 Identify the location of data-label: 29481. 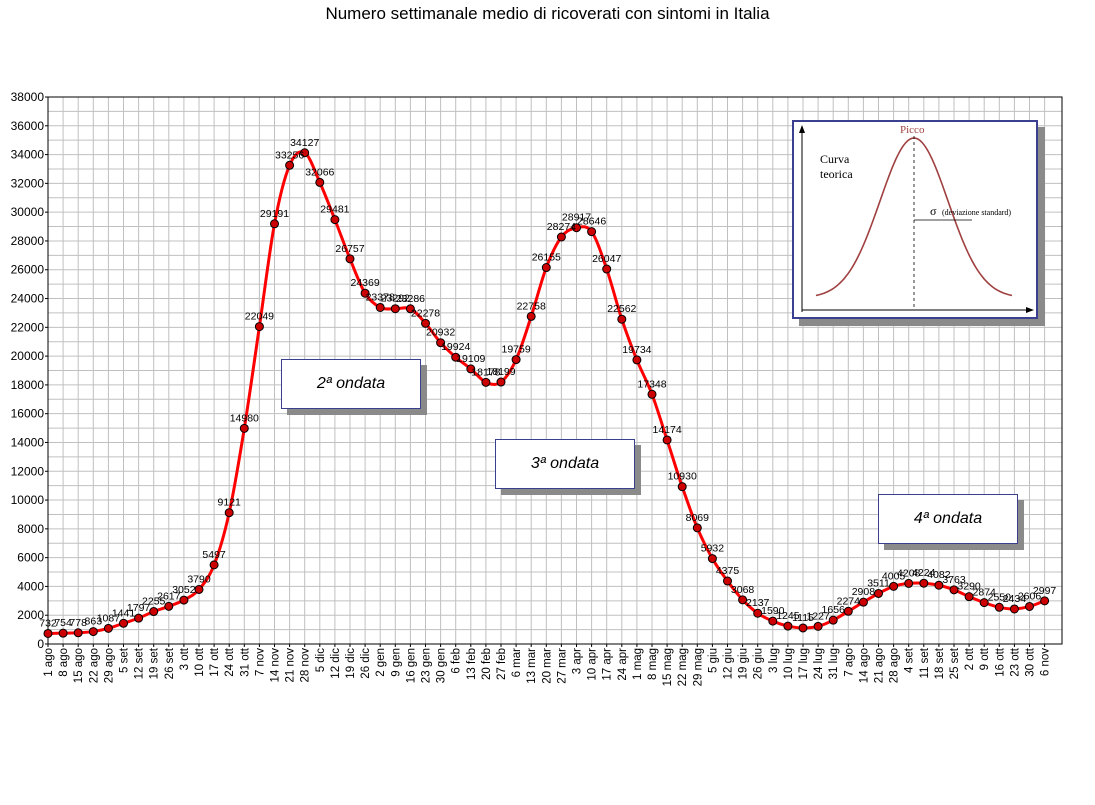
(334, 210).